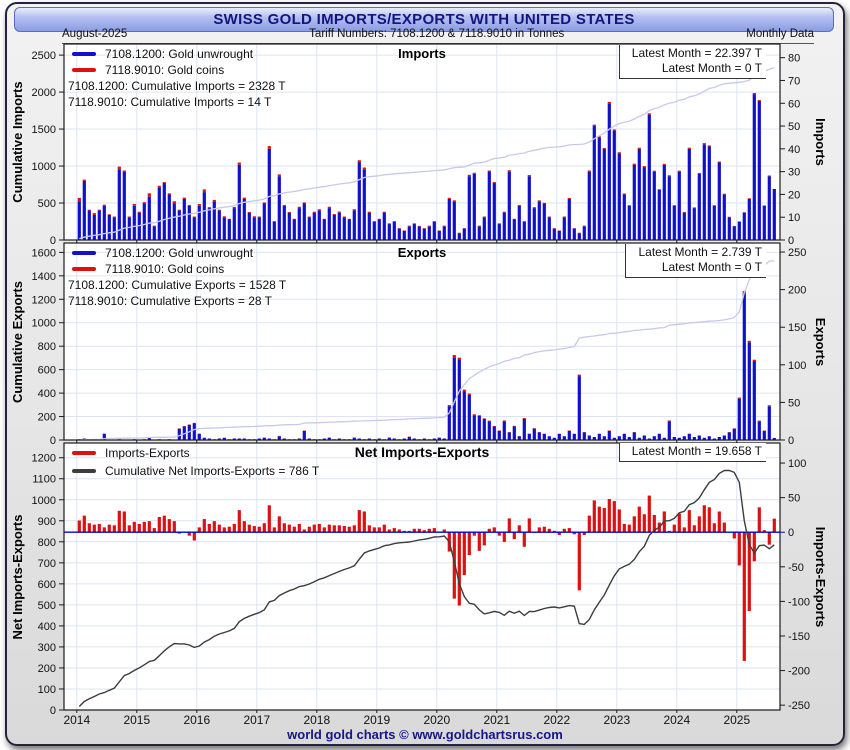 This screenshot has width=850, height=750. What do you see at coordinates (84, 471) in the screenshot?
I see `dark-swatch-icon` at bounding box center [84, 471].